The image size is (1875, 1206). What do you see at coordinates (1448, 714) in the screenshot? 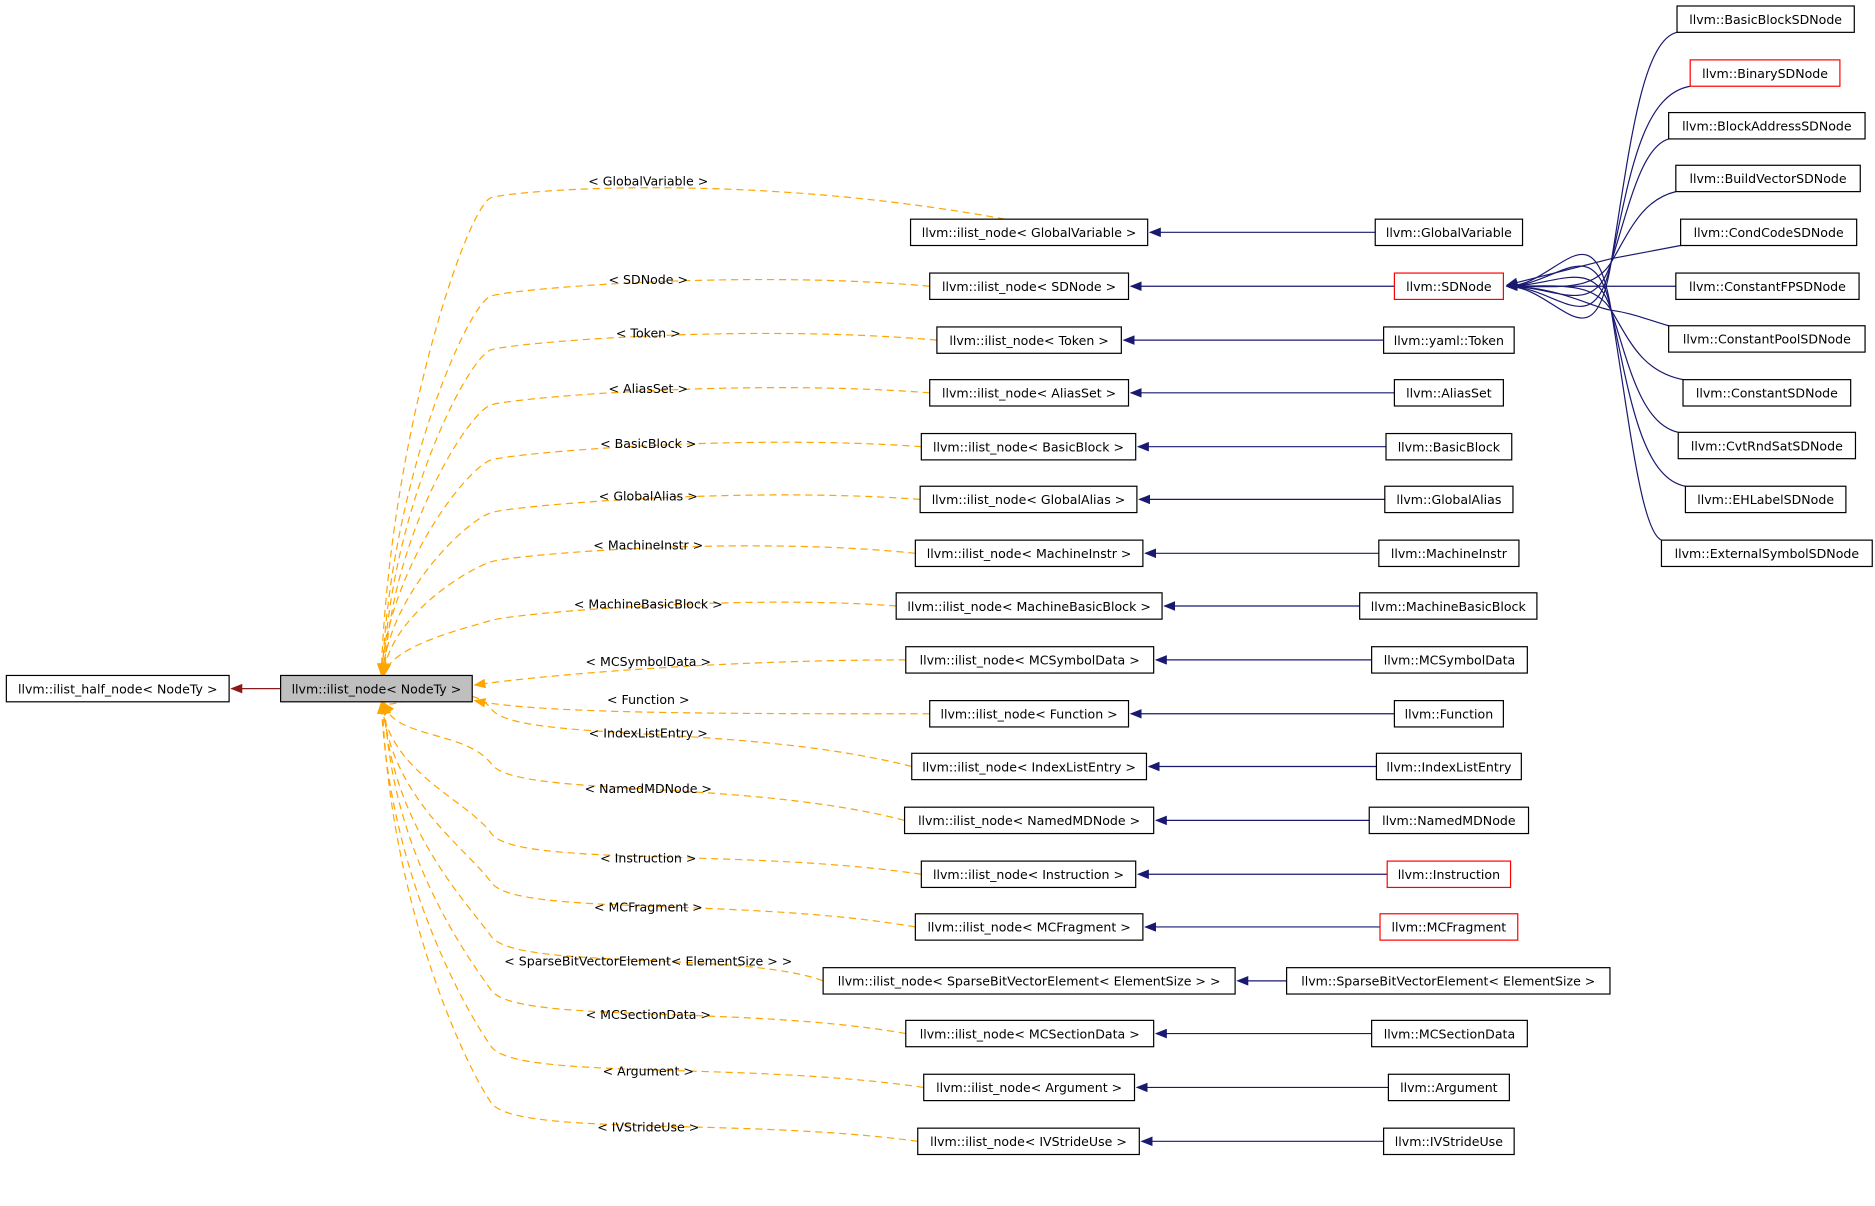
I see `derived-class-node: llvm::Function` at bounding box center [1448, 714].